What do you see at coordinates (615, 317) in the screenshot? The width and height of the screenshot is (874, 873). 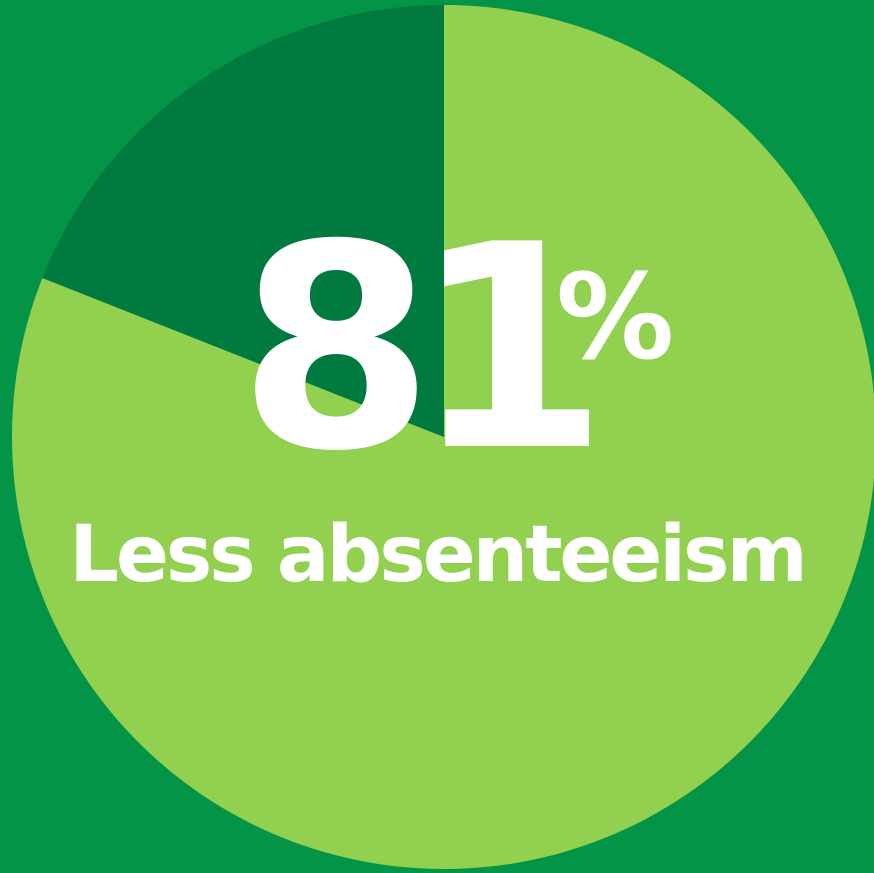 I see `headline-unit: %` at bounding box center [615, 317].